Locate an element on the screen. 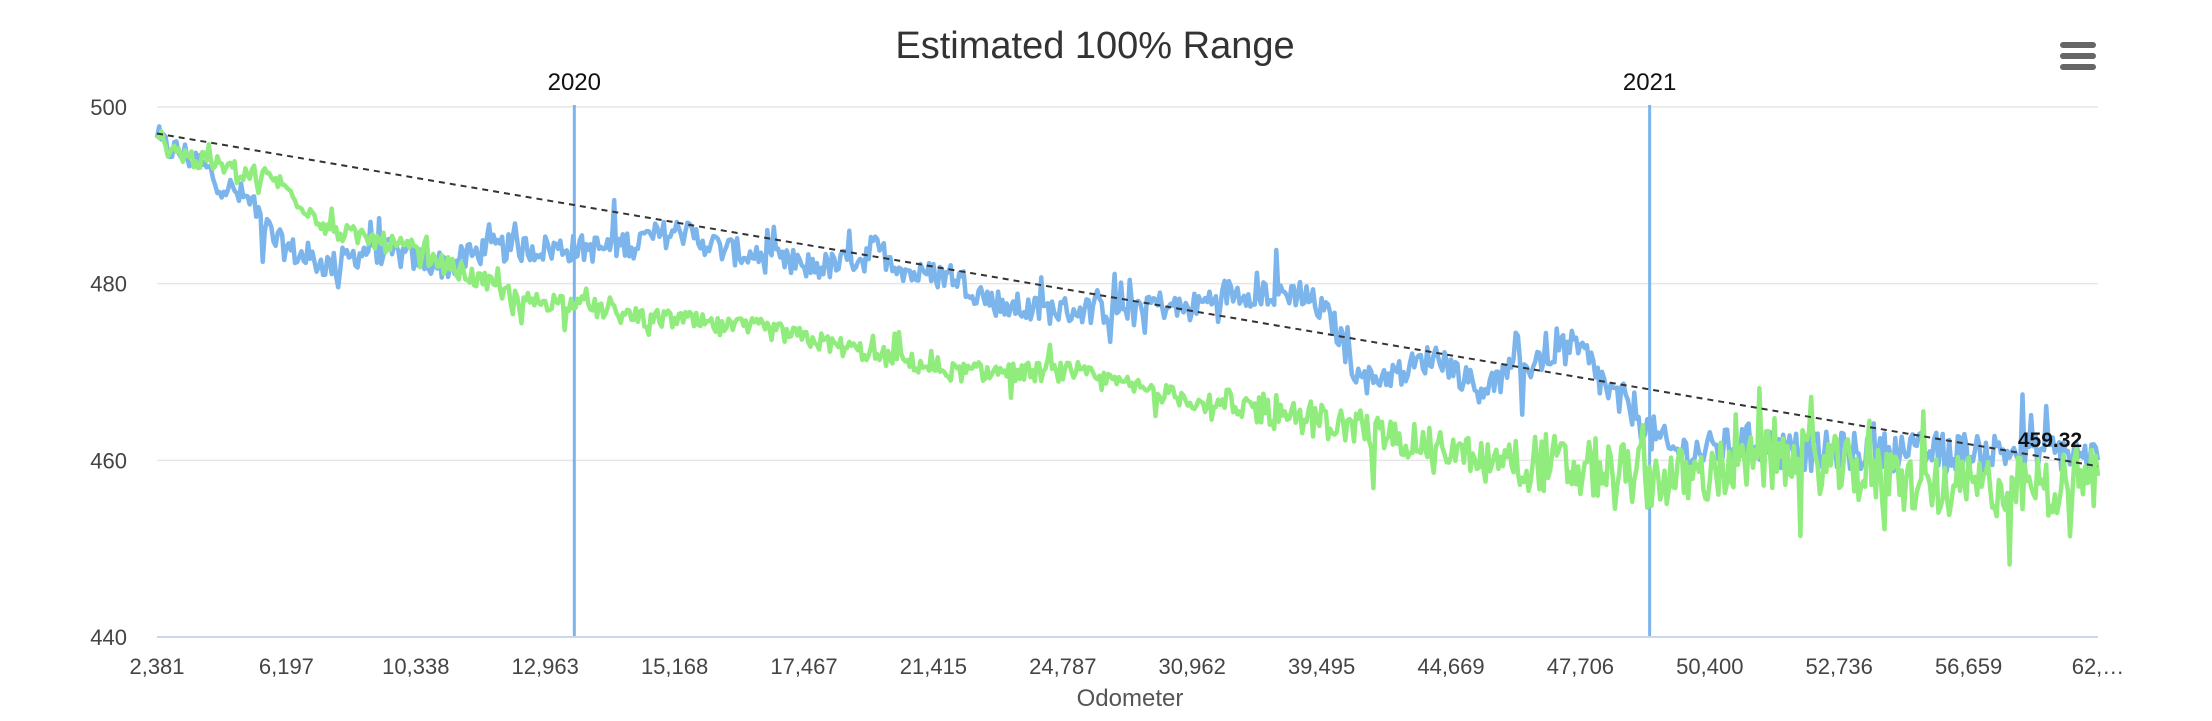 This screenshot has height=721, width=2212. x-tick-label: 2,381 is located at coordinates (156, 666).